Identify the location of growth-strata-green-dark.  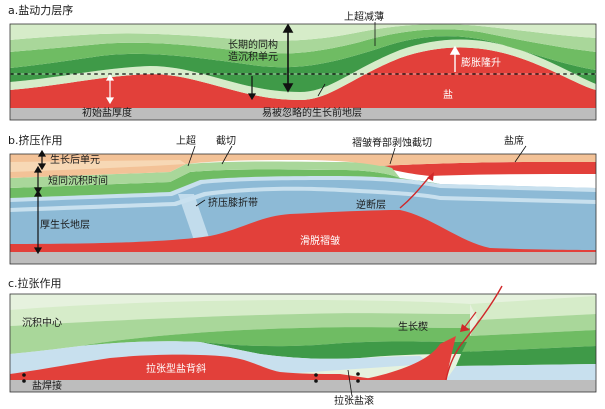
(225, 183).